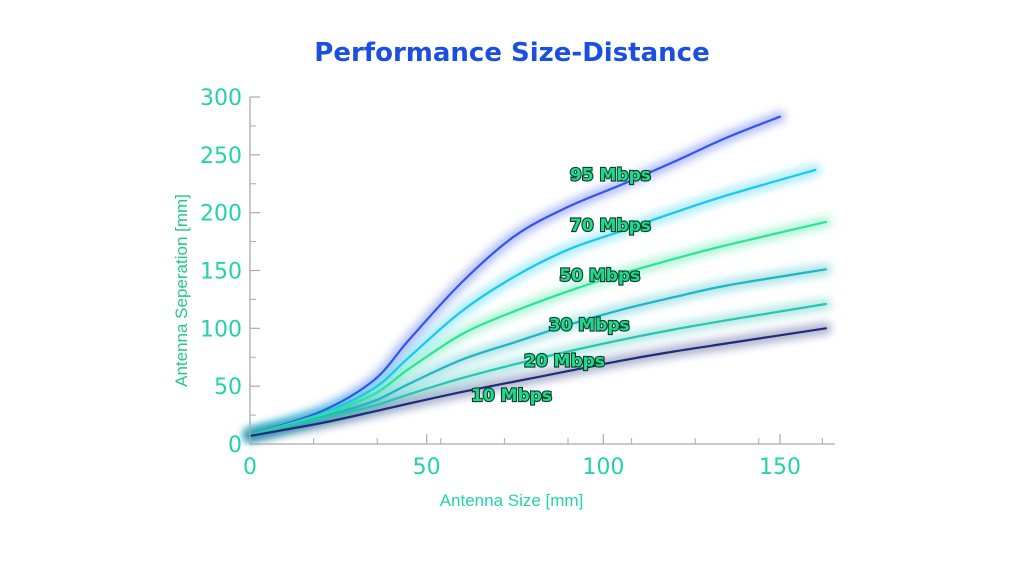  What do you see at coordinates (221, 329) in the screenshot?
I see `y-tick-label: 100` at bounding box center [221, 329].